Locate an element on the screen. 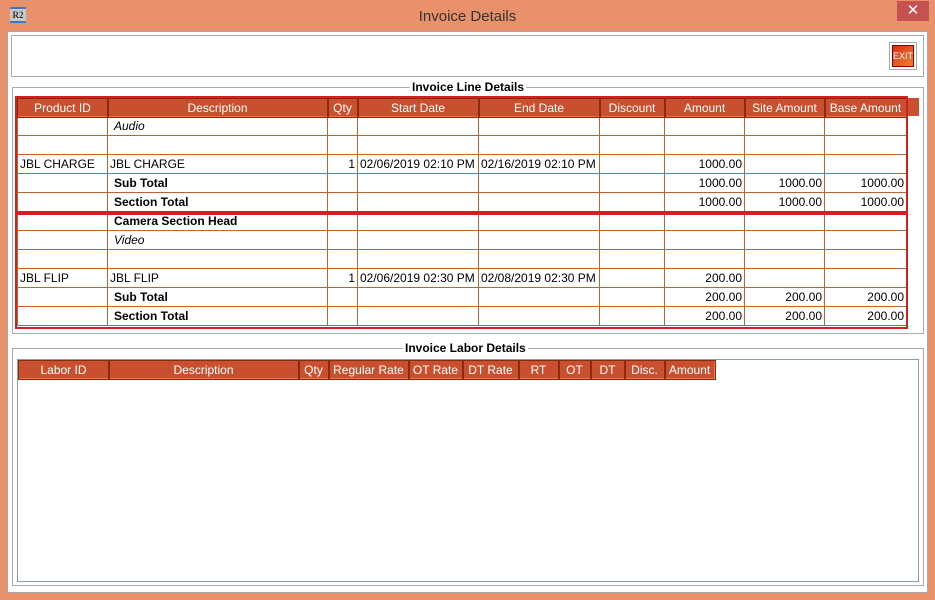  table-row: Section Total 1000.00 1000.00 1000.00 is located at coordinates (462, 202).